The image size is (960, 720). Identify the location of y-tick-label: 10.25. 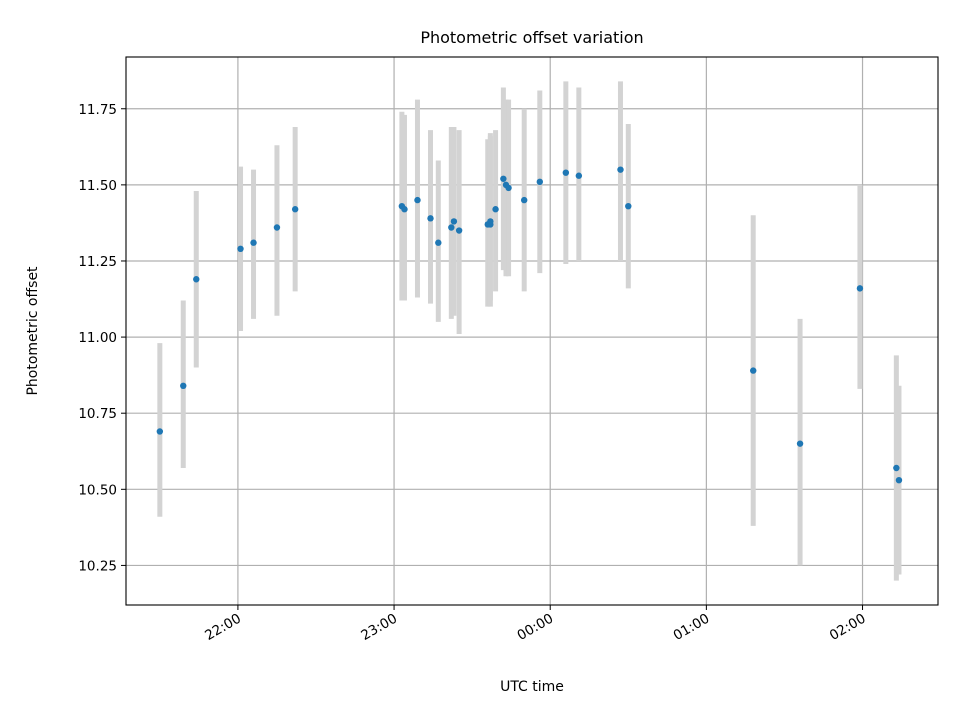
(97, 566).